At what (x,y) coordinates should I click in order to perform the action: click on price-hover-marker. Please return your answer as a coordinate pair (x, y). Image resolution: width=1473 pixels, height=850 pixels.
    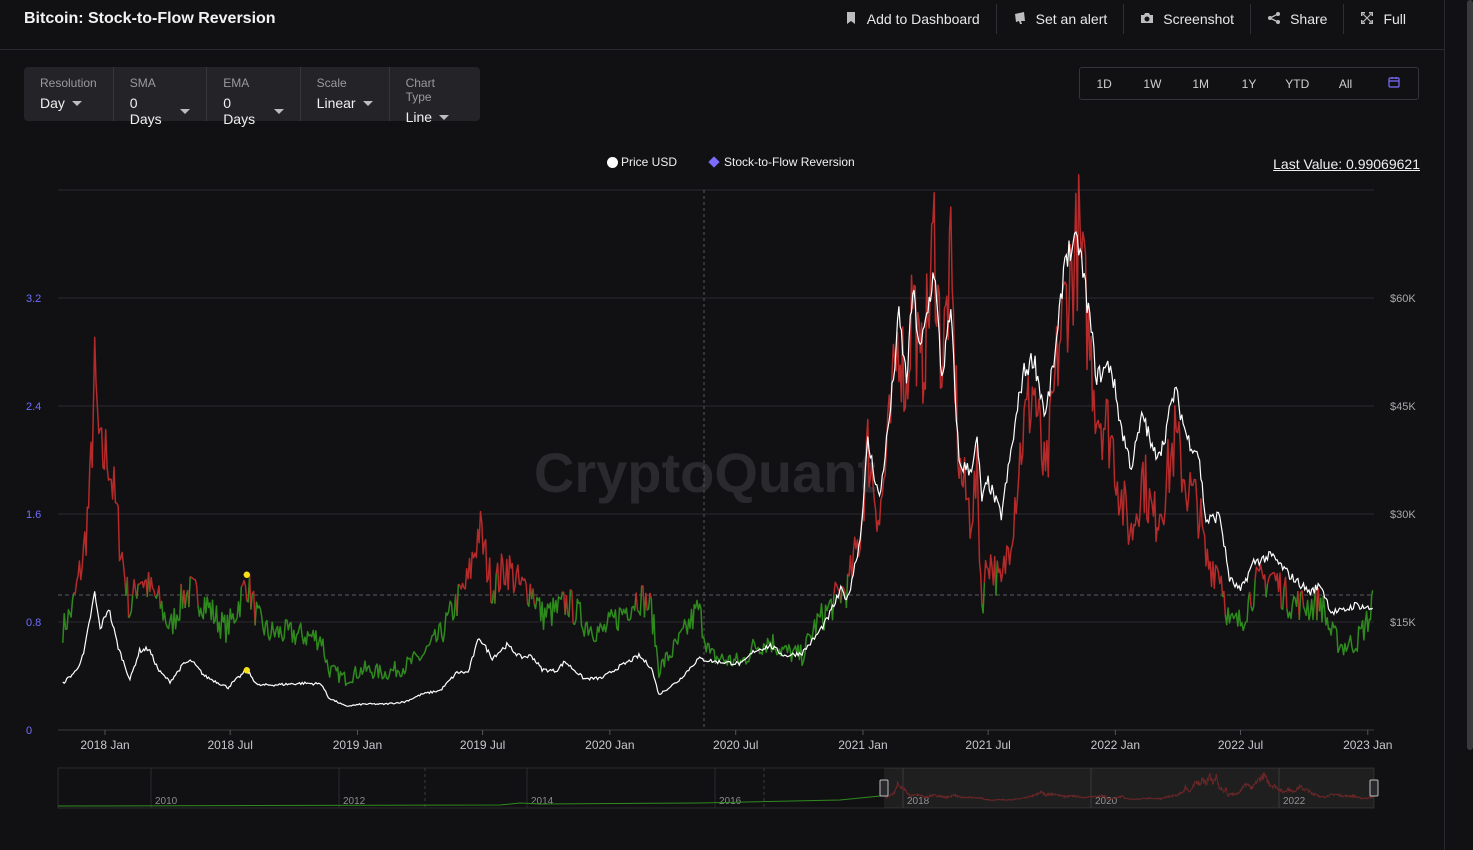
    Looking at the image, I should click on (246, 670).